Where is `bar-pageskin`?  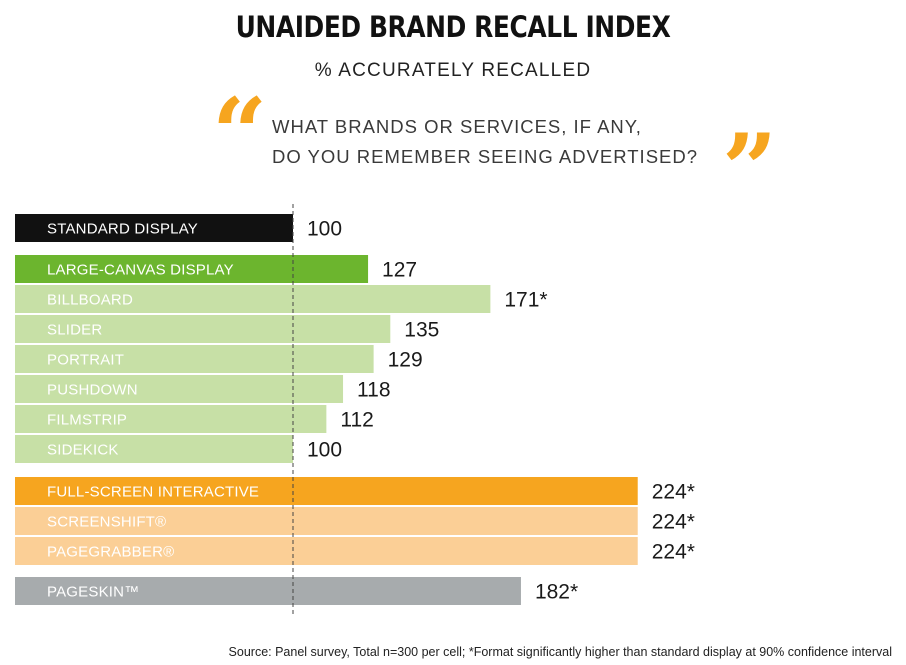
bar-pageskin is located at coordinates (268, 591).